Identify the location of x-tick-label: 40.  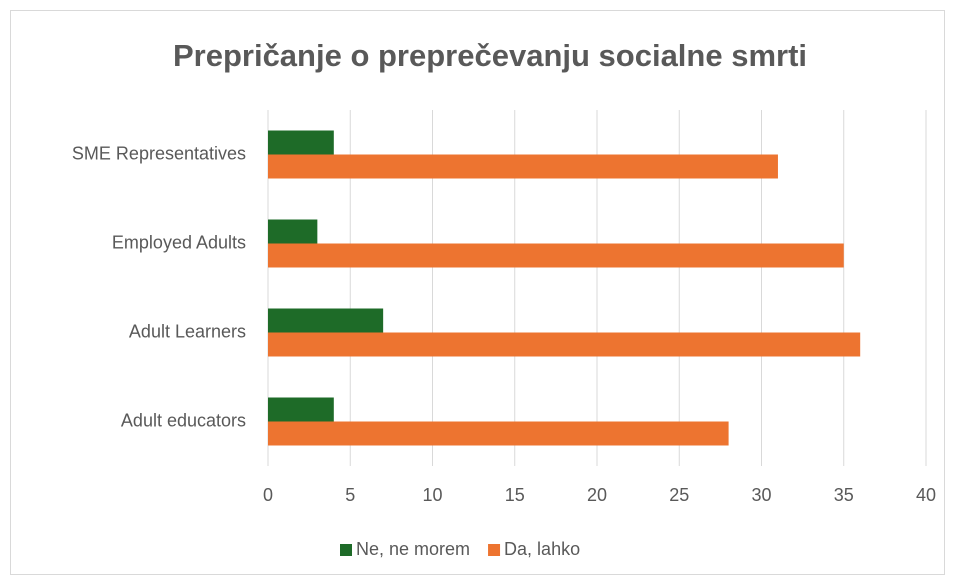
(926, 495).